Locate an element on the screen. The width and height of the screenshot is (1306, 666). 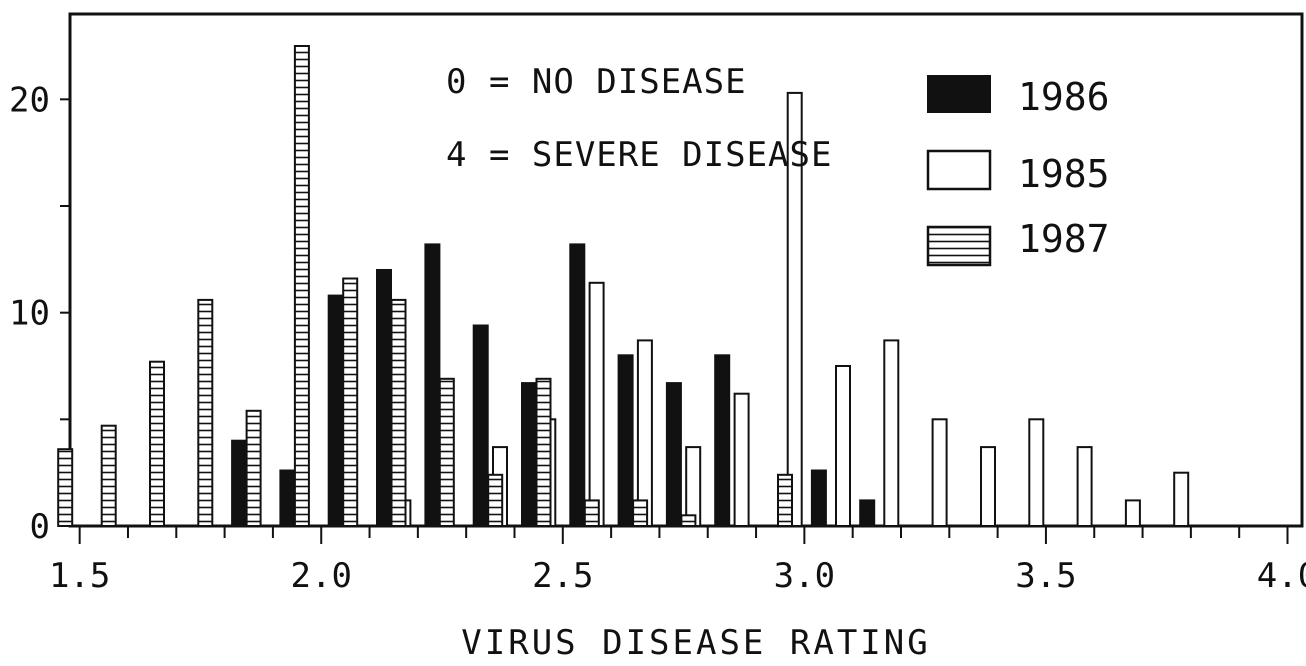
y-tick-label-2: 20 is located at coordinates (29, 100).